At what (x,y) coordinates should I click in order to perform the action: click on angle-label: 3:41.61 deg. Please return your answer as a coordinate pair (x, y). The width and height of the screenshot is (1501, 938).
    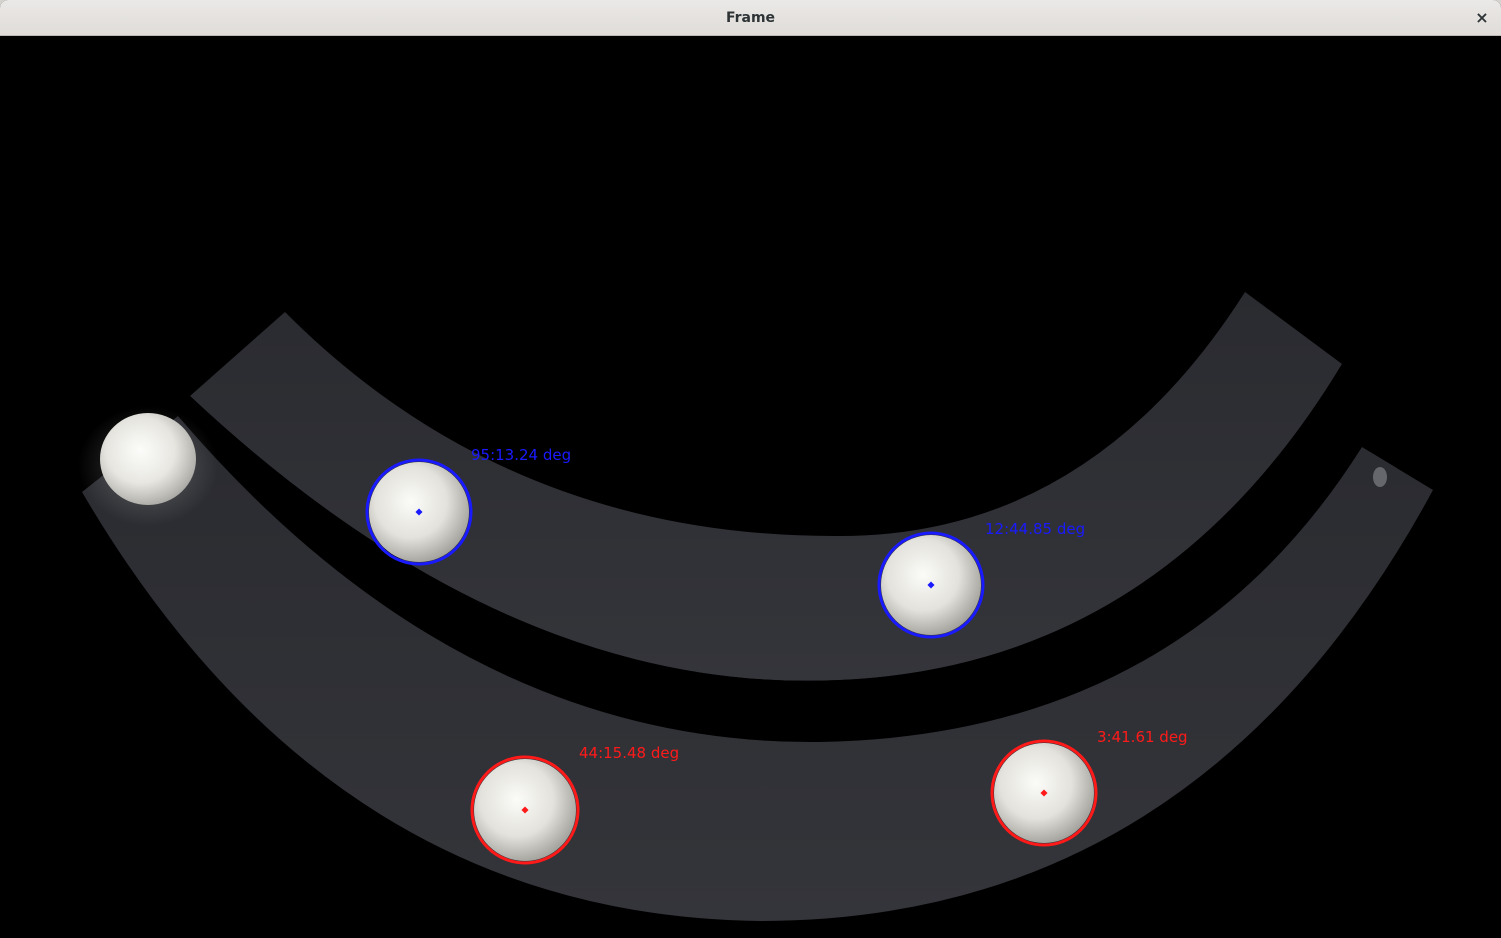
    Looking at the image, I should click on (1142, 737).